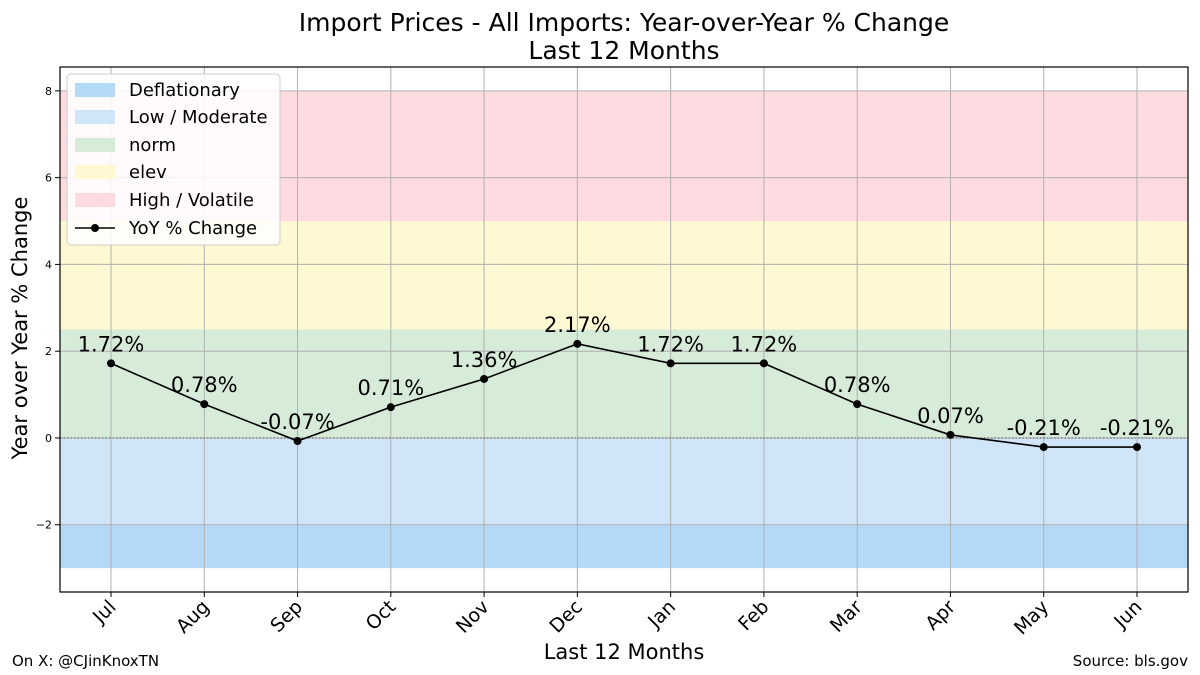 The height and width of the screenshot is (675, 1200). I want to click on x-tick-label: Aug, so click(193, 617).